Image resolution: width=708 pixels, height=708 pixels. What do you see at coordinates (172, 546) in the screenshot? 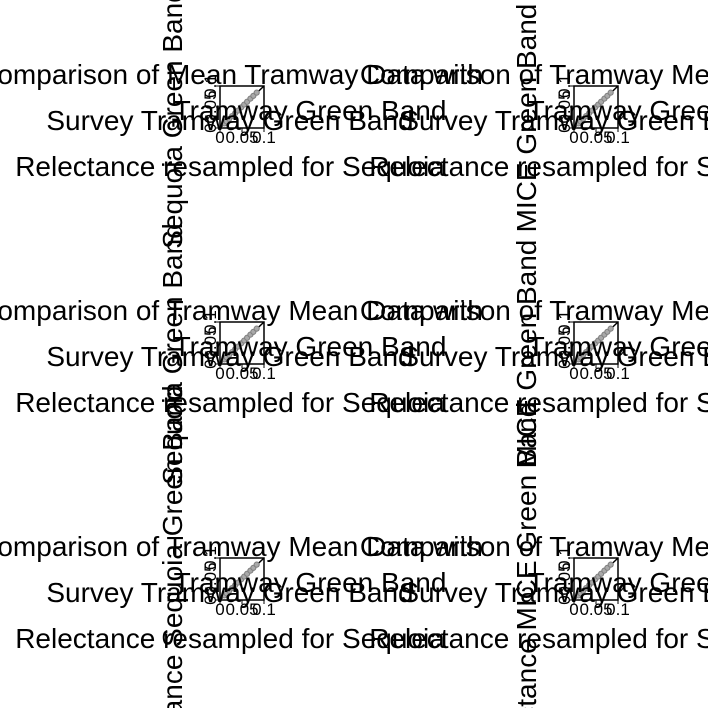
I see `y-axis-label: Relectance Sequoia Green Band` at bounding box center [172, 546].